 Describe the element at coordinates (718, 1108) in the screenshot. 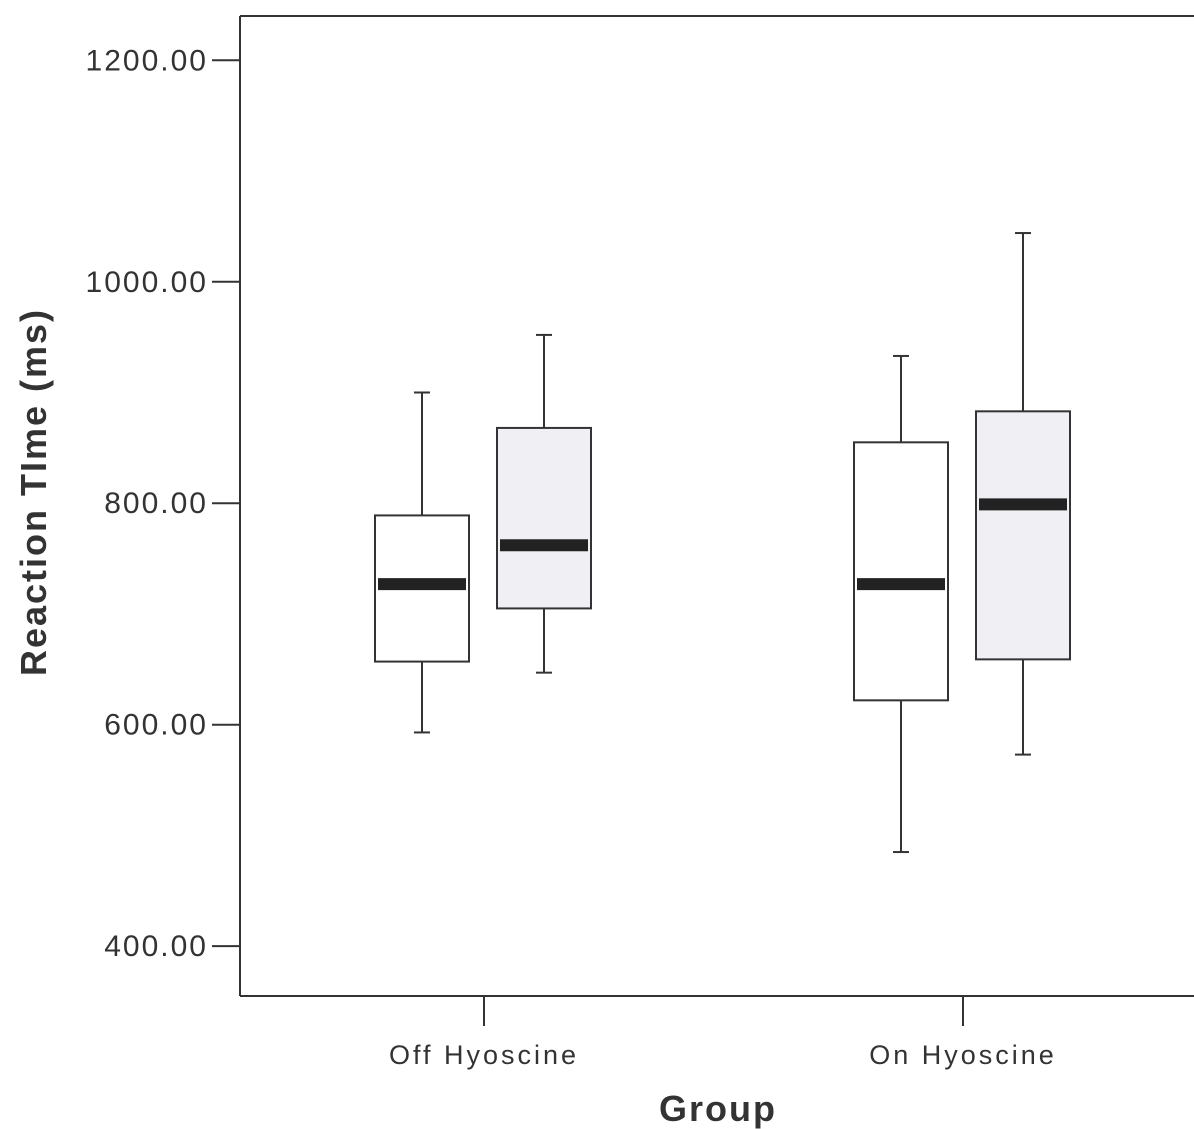

I see `x-axis-title: Group` at that location.